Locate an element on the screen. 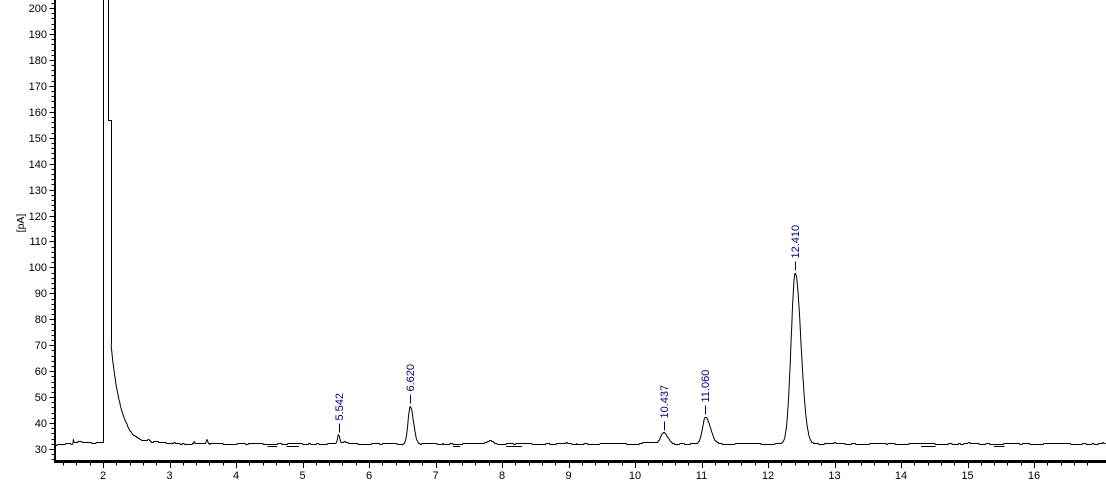 This screenshot has width=1106, height=484. x-tick-label: 7 is located at coordinates (435, 476).